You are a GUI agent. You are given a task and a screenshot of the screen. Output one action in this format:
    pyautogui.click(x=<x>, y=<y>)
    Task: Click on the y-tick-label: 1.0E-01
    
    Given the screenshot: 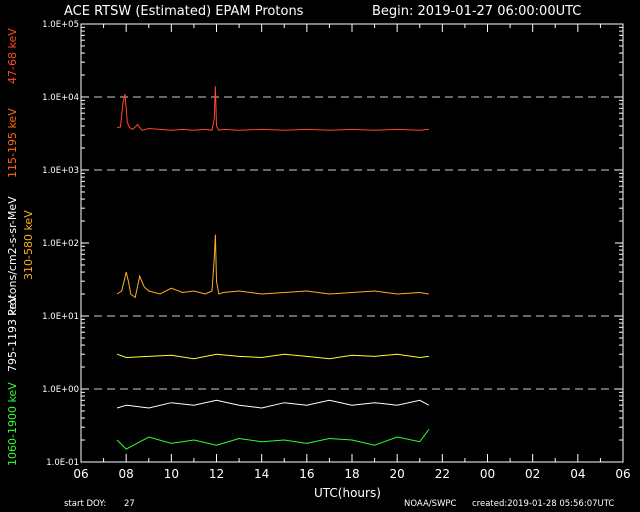 What is the action you would take?
    pyautogui.click(x=62, y=463)
    